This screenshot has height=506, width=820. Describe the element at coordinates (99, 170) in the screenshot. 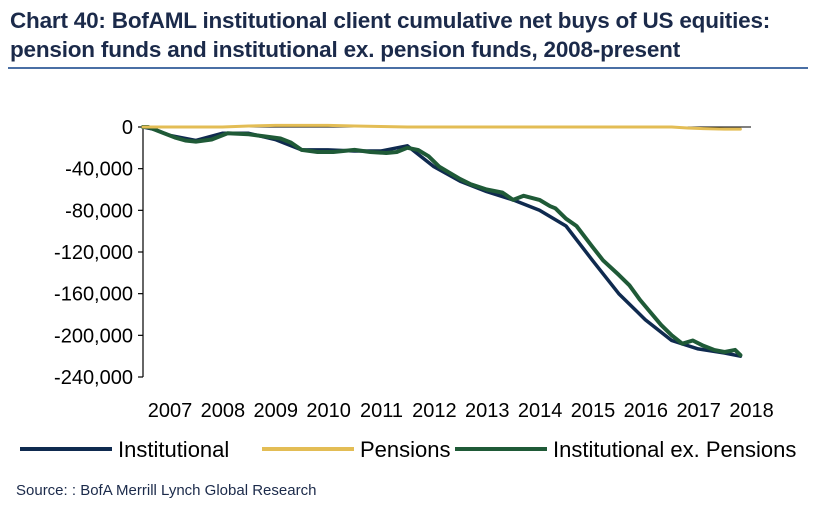

I see `y-tick-label: -40,000` at that location.